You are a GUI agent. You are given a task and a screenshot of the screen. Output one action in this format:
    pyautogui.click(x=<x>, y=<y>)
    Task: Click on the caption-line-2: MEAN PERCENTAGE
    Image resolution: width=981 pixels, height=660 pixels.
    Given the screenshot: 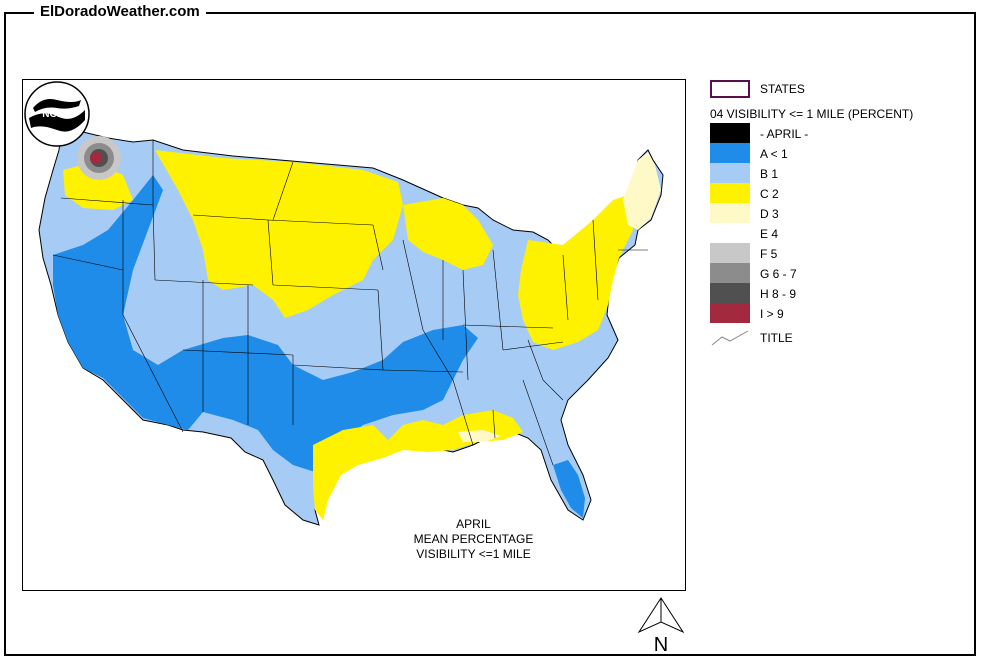 What is the action you would take?
    pyautogui.click(x=473, y=539)
    